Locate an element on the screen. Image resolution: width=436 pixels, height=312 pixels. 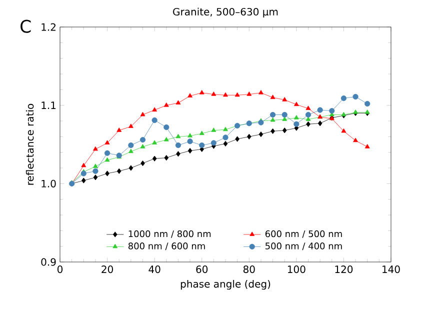
x-tick-label: 80 is located at coordinates (249, 270).